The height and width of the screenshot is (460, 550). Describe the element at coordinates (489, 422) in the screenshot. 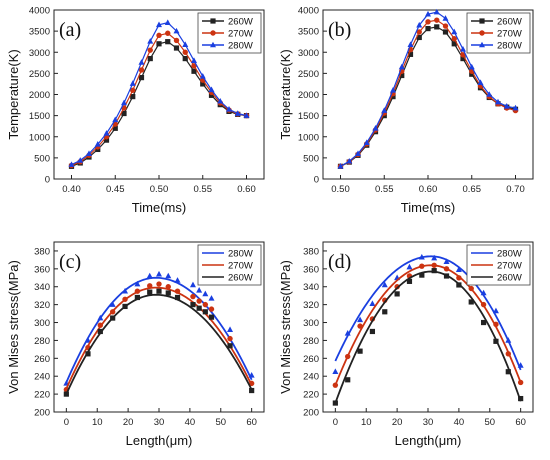

I see `x-tick-label: 50` at that location.